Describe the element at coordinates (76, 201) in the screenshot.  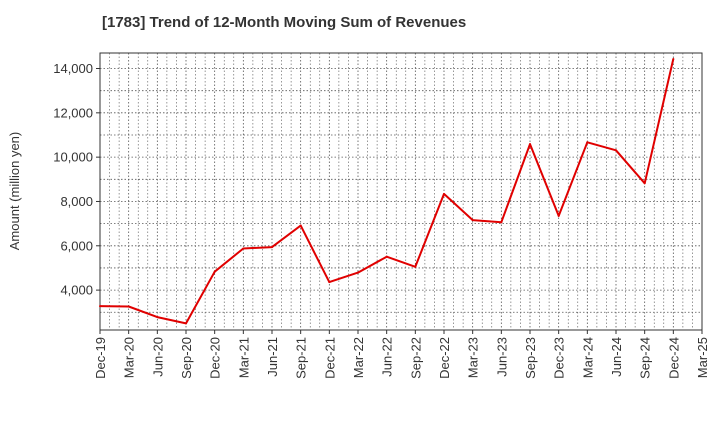
I see `y-tick-label: 8,000` at that location.